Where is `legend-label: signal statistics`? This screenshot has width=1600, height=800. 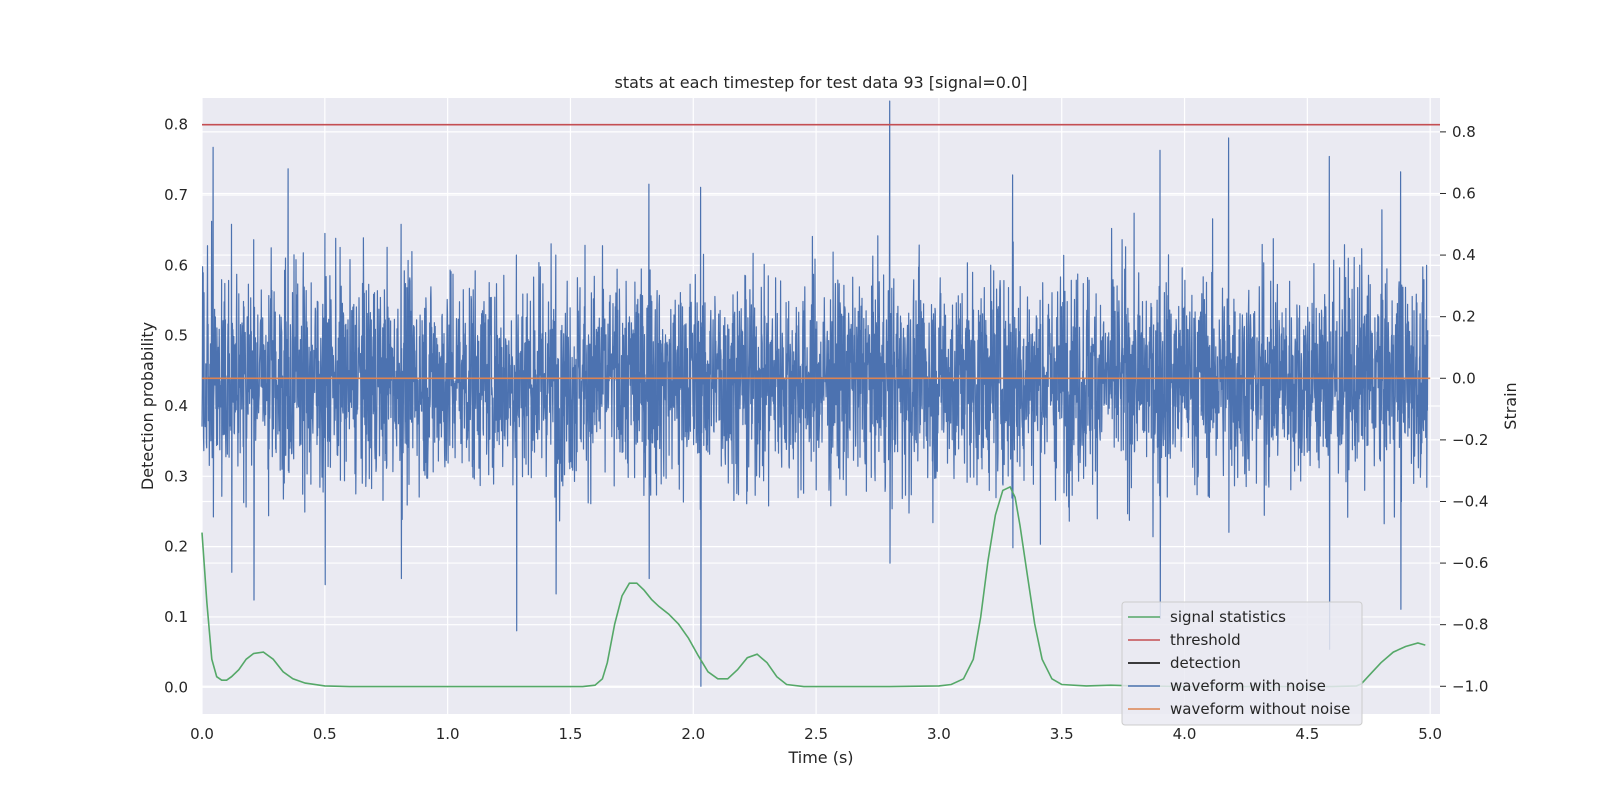 legend-label: signal statistics is located at coordinates (1228, 617).